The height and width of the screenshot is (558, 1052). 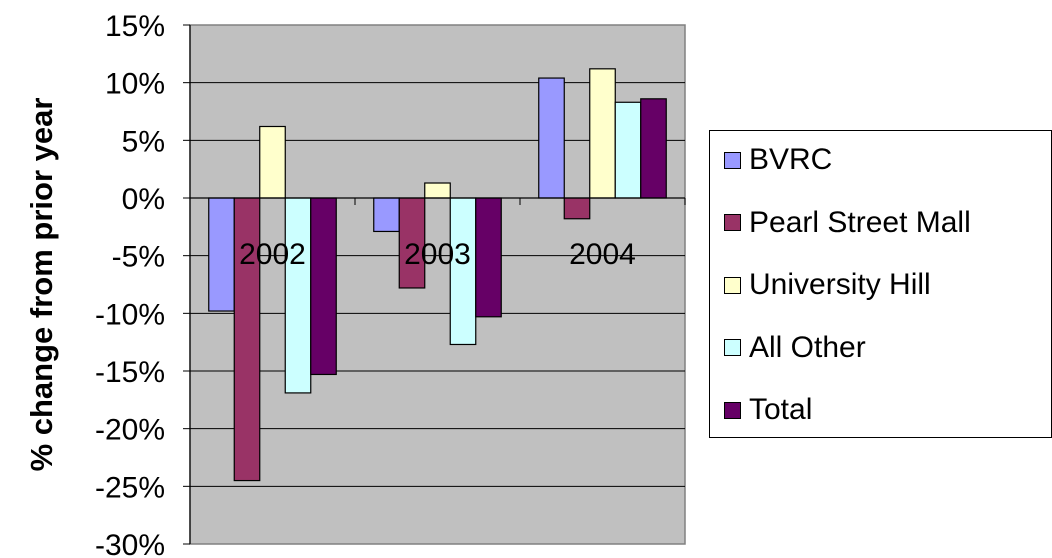 I want to click on y-tick-label: 0%, so click(x=143, y=199).